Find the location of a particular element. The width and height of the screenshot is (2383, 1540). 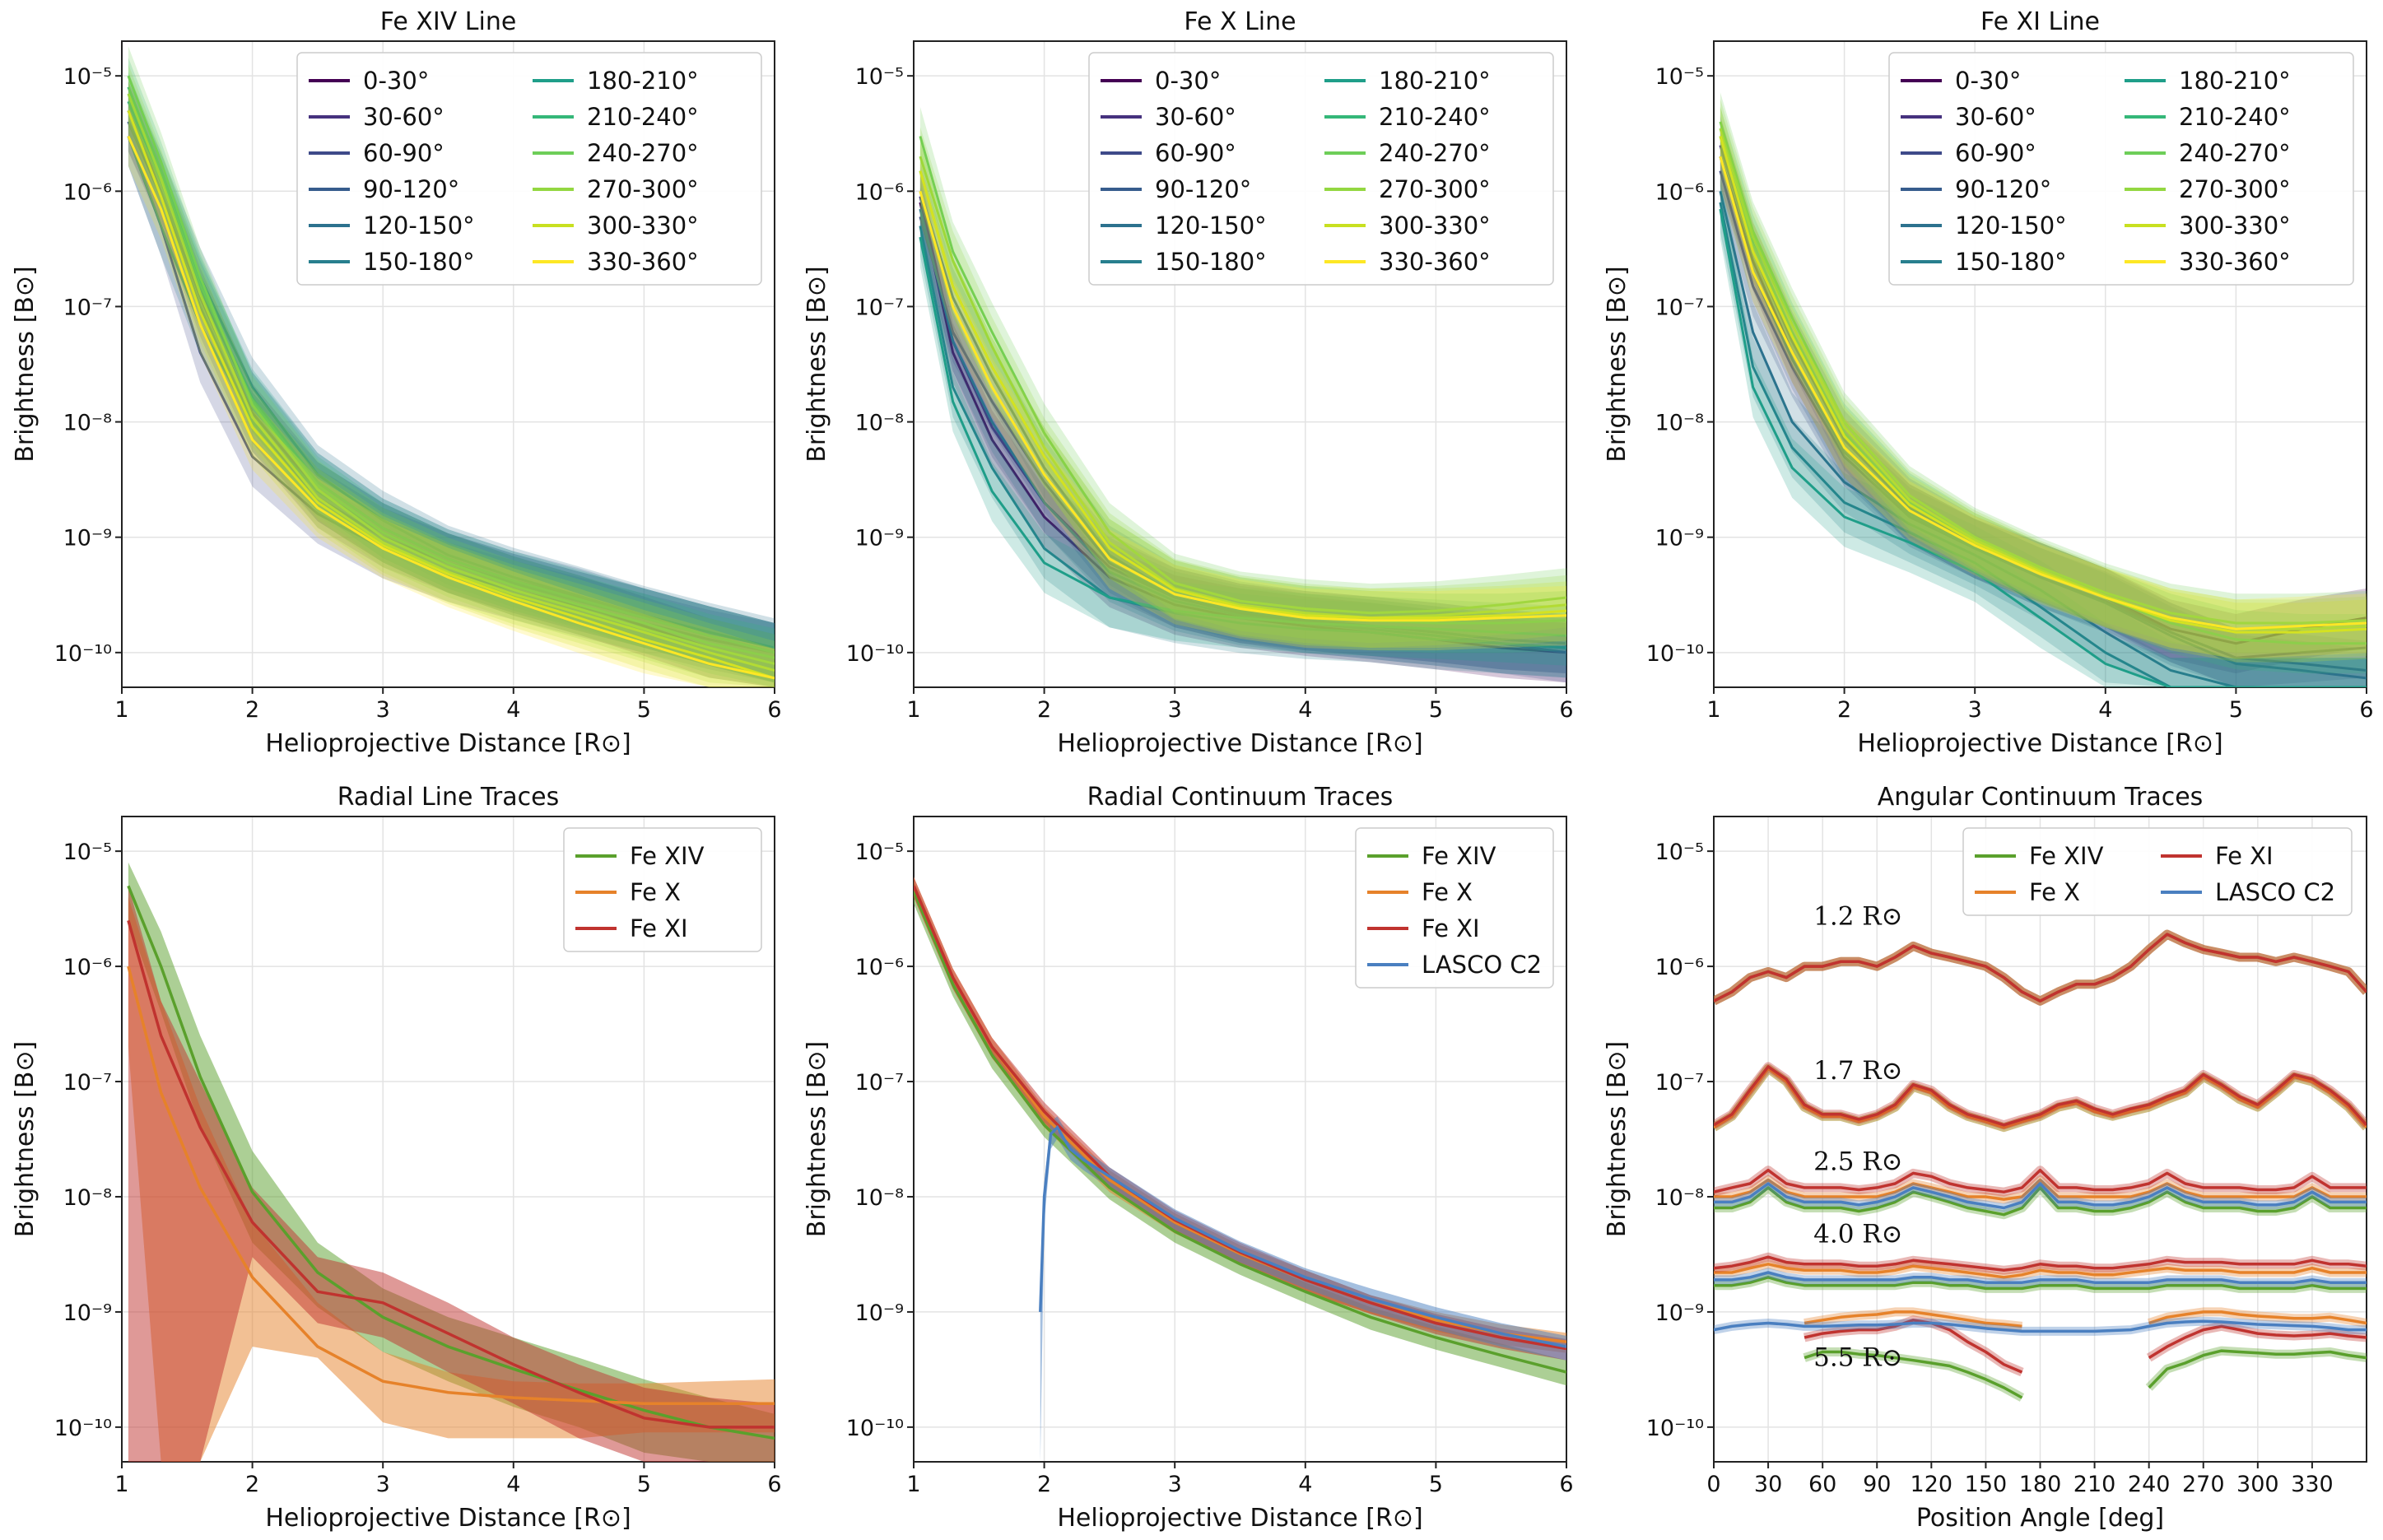

legend-entry: 270-300° is located at coordinates (2235, 189).